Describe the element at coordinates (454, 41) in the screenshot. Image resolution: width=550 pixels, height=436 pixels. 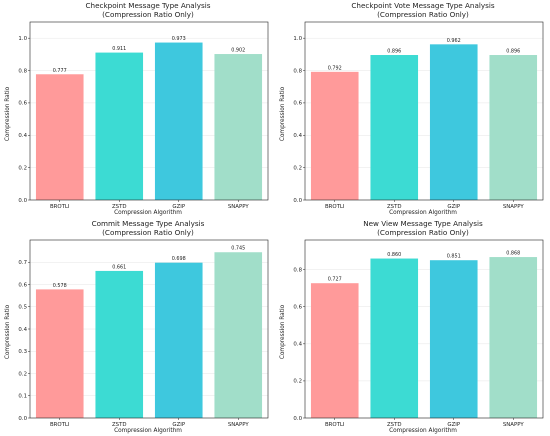
I see `bar-value-label: 0.962` at that location.